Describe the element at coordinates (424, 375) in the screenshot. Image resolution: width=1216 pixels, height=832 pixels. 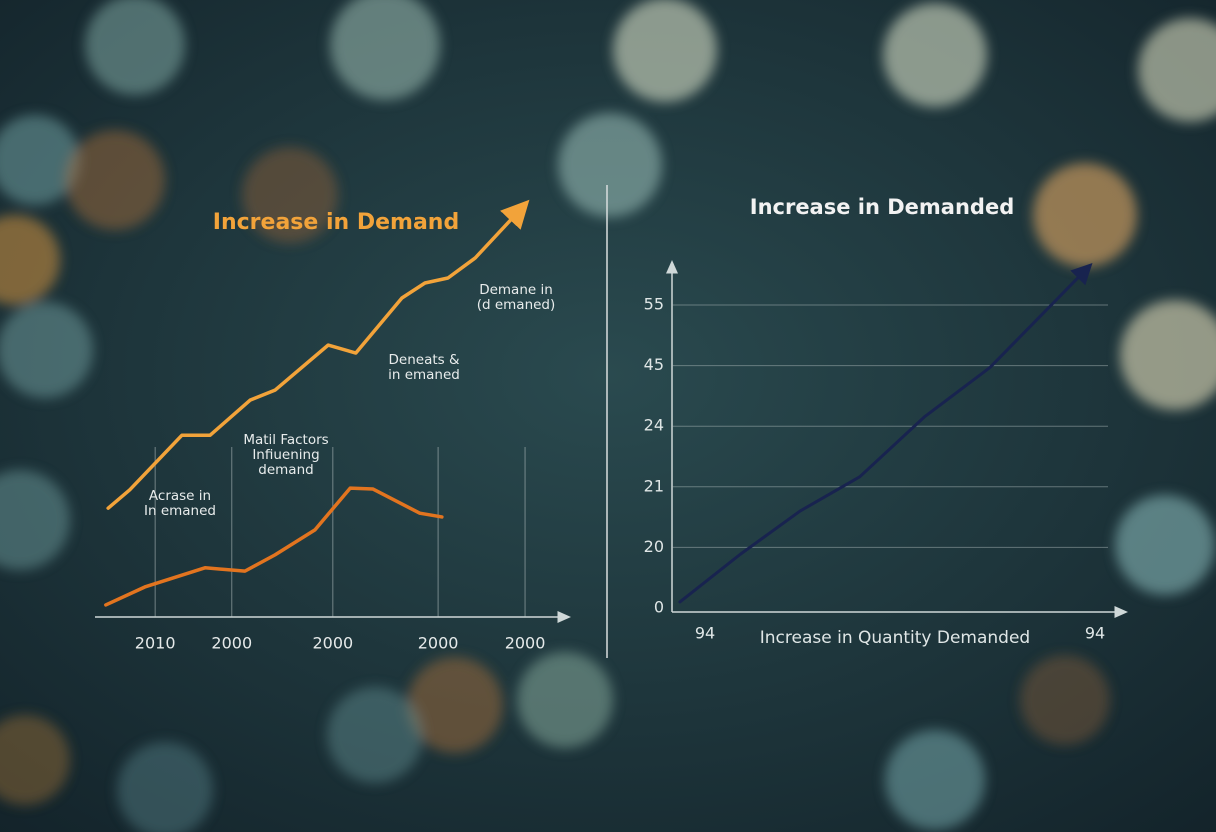
I see `annotation: in emaned` at that location.